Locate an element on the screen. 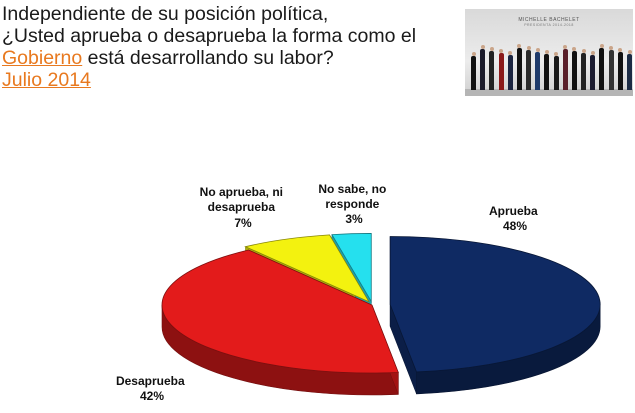 This screenshot has width=635, height=413. date-link: Julio 2014 is located at coordinates (46, 80).